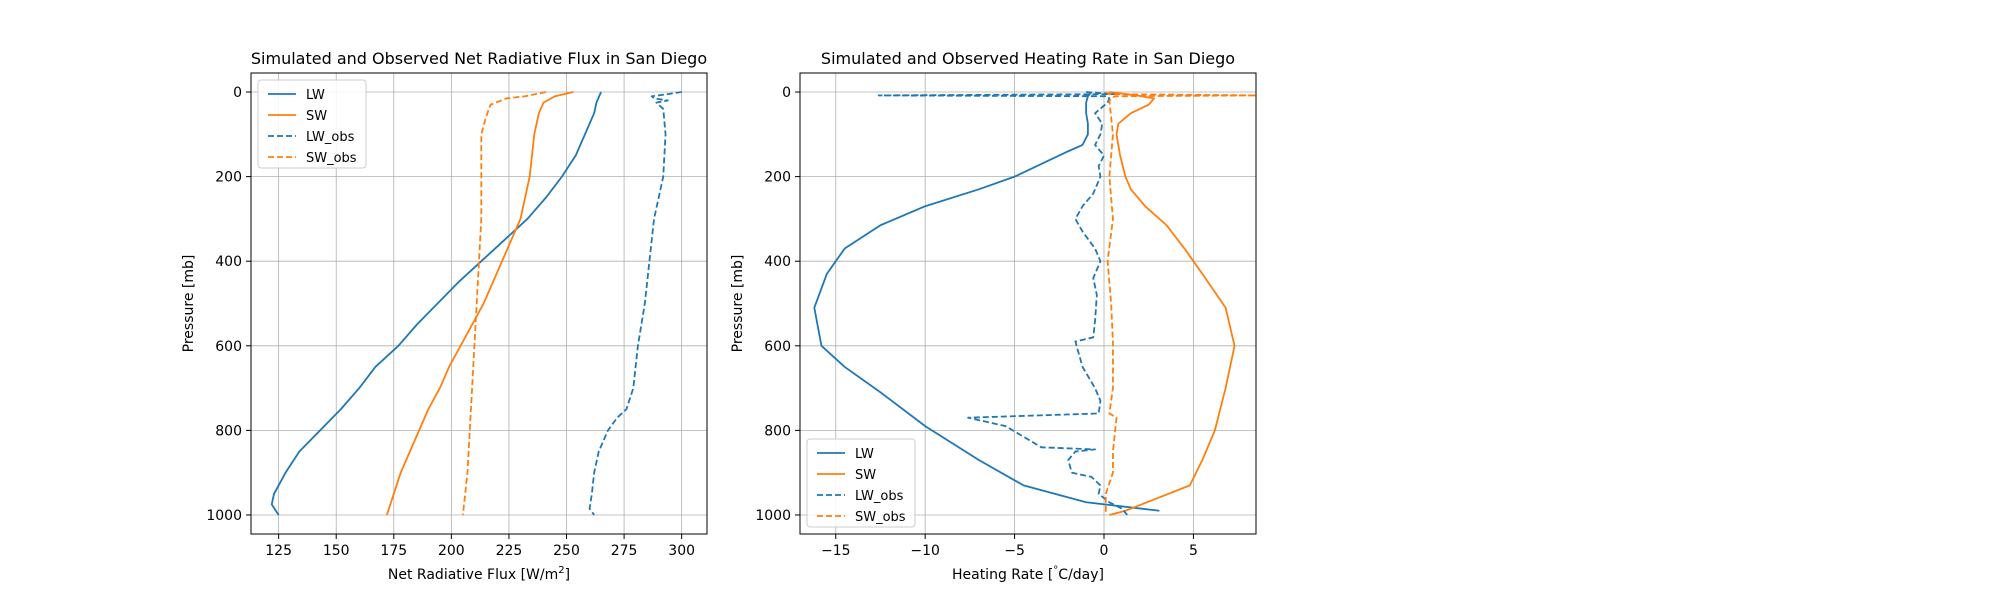 The image size is (2000, 600). What do you see at coordinates (509, 551) in the screenshot?
I see `x-tick-label: 225` at bounding box center [509, 551].